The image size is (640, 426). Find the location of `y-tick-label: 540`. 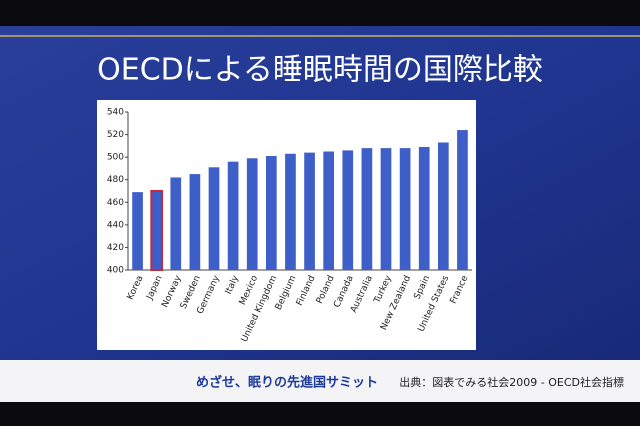

y-tick-label: 540 is located at coordinates (115, 113).